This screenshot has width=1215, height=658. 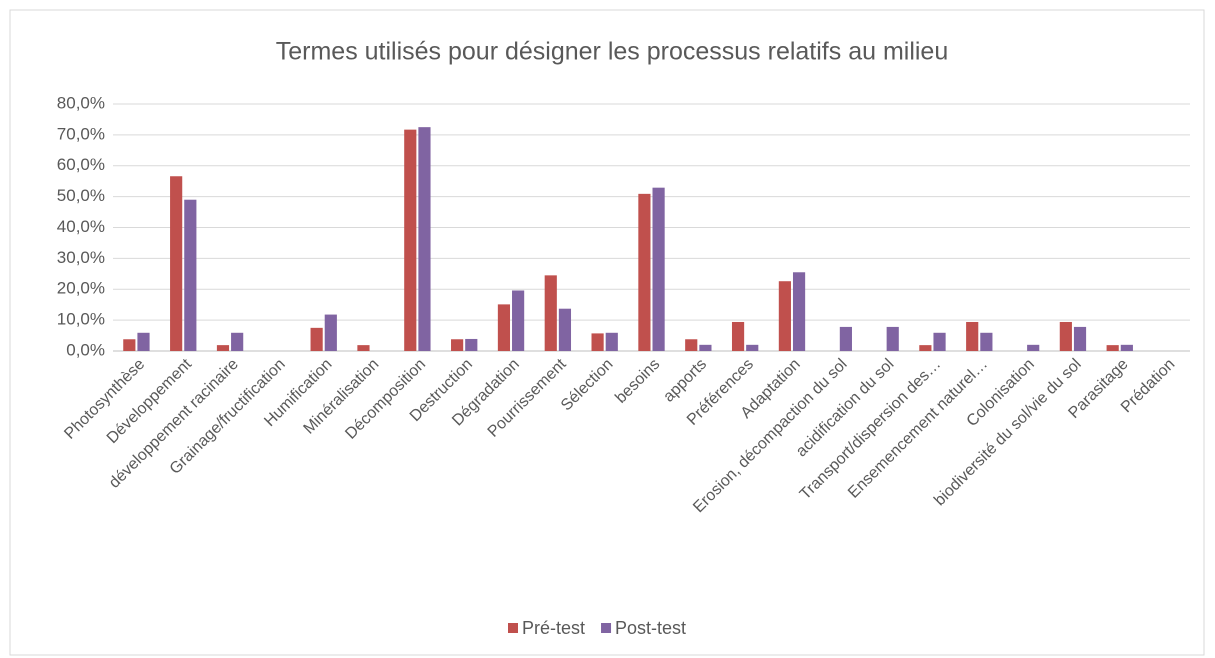 What do you see at coordinates (81, 319) in the screenshot?
I see `y-tick-label: 10,0%` at bounding box center [81, 319].